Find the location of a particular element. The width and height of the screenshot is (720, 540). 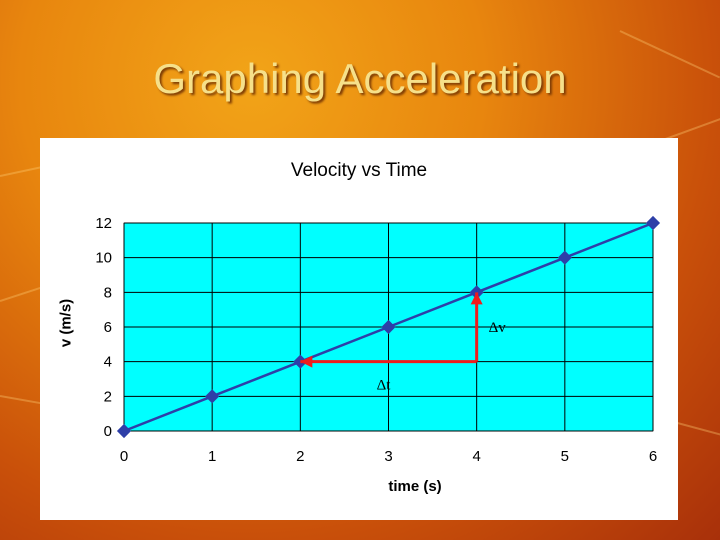

x-tick-label: 2 is located at coordinates (300, 456).